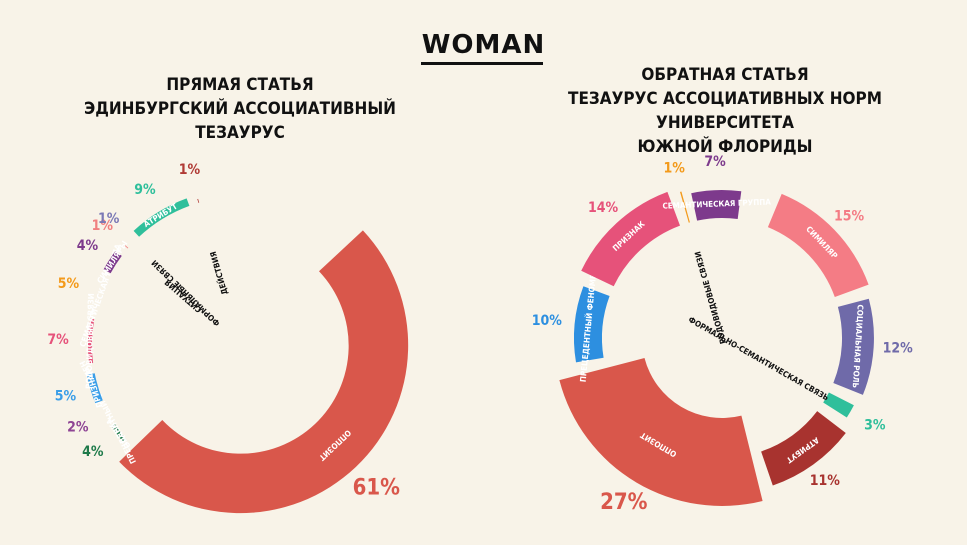 The image size is (967, 545). I want to click on chart1-slice-симиляры, so click(112, 262).